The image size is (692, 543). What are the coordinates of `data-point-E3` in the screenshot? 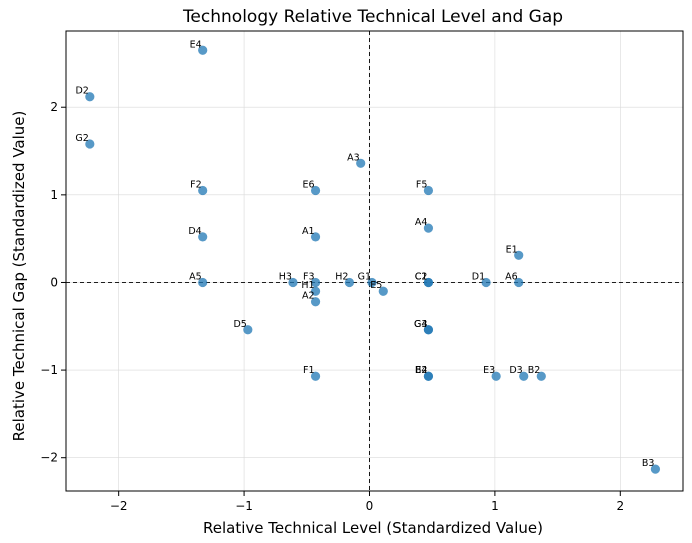 It's located at (496, 376).